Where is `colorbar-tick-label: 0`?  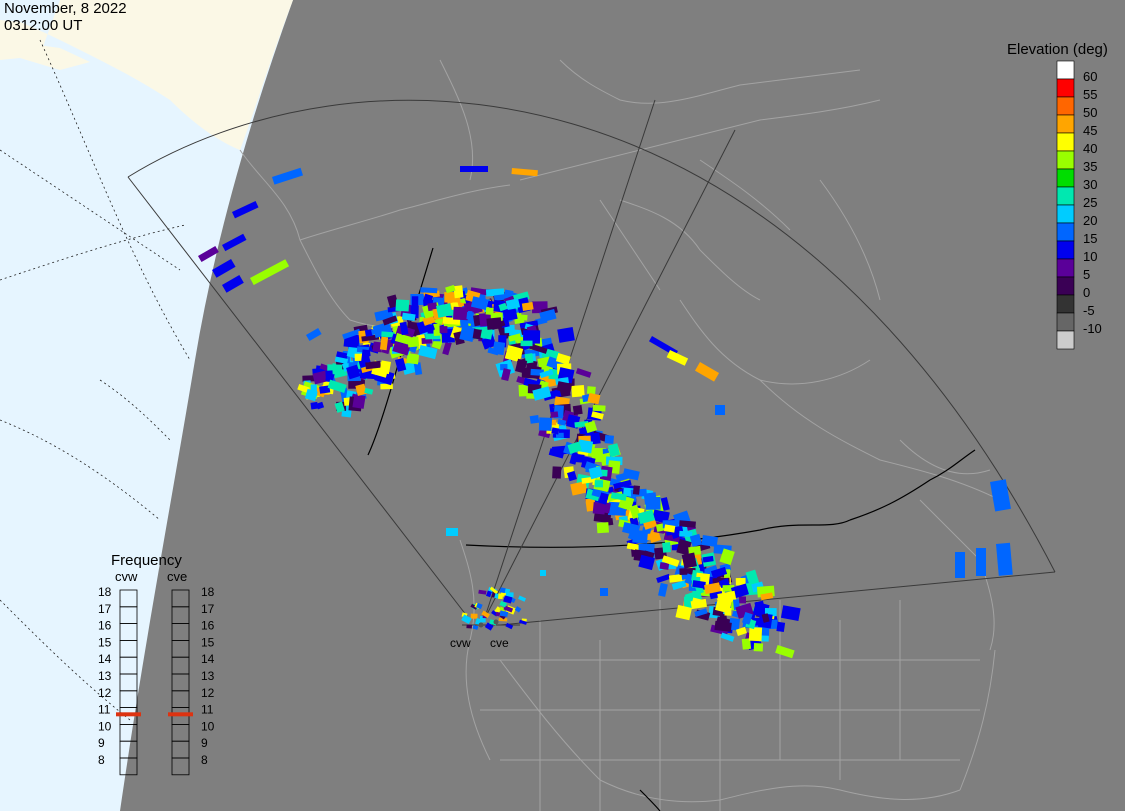
colorbar-tick-label: 0 is located at coordinates (1086, 292).